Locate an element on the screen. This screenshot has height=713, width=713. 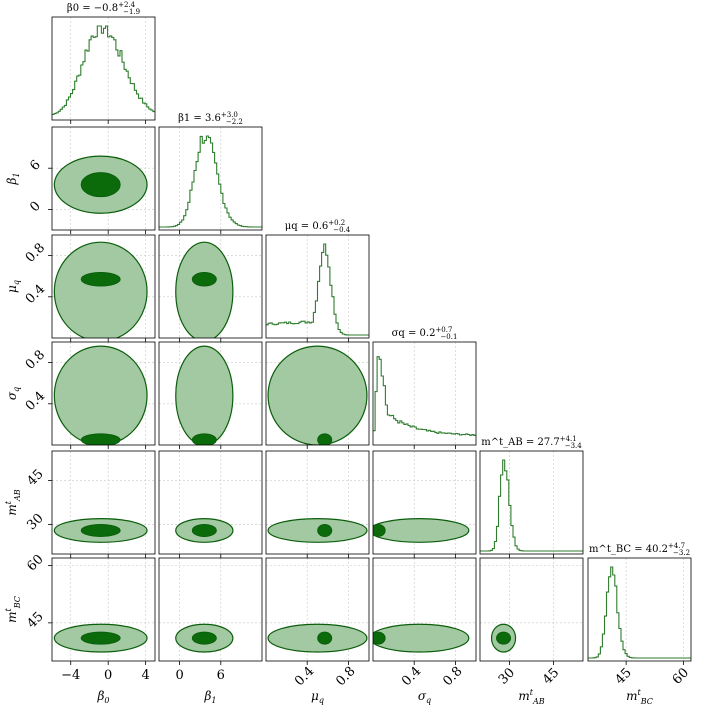
y-axis-label-1: β1 is located at coordinates (13, 178).